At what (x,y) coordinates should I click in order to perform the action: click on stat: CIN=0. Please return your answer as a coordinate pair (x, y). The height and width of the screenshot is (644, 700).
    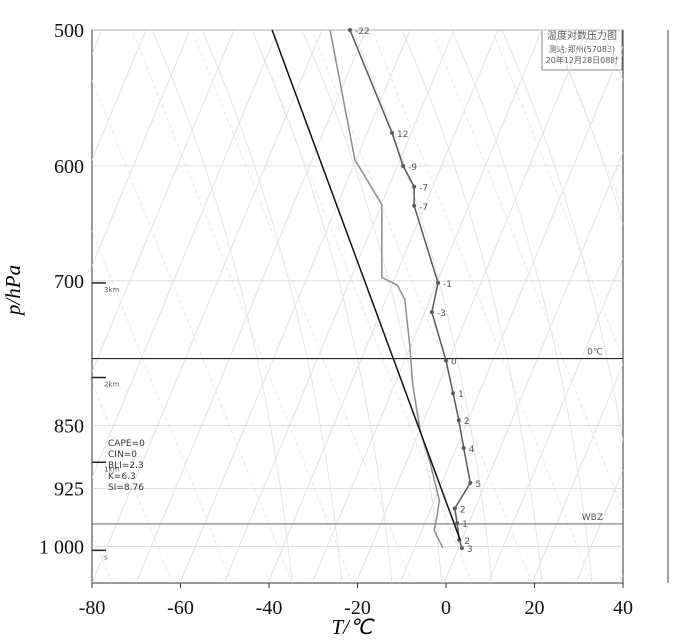
    Looking at the image, I should click on (122, 455).